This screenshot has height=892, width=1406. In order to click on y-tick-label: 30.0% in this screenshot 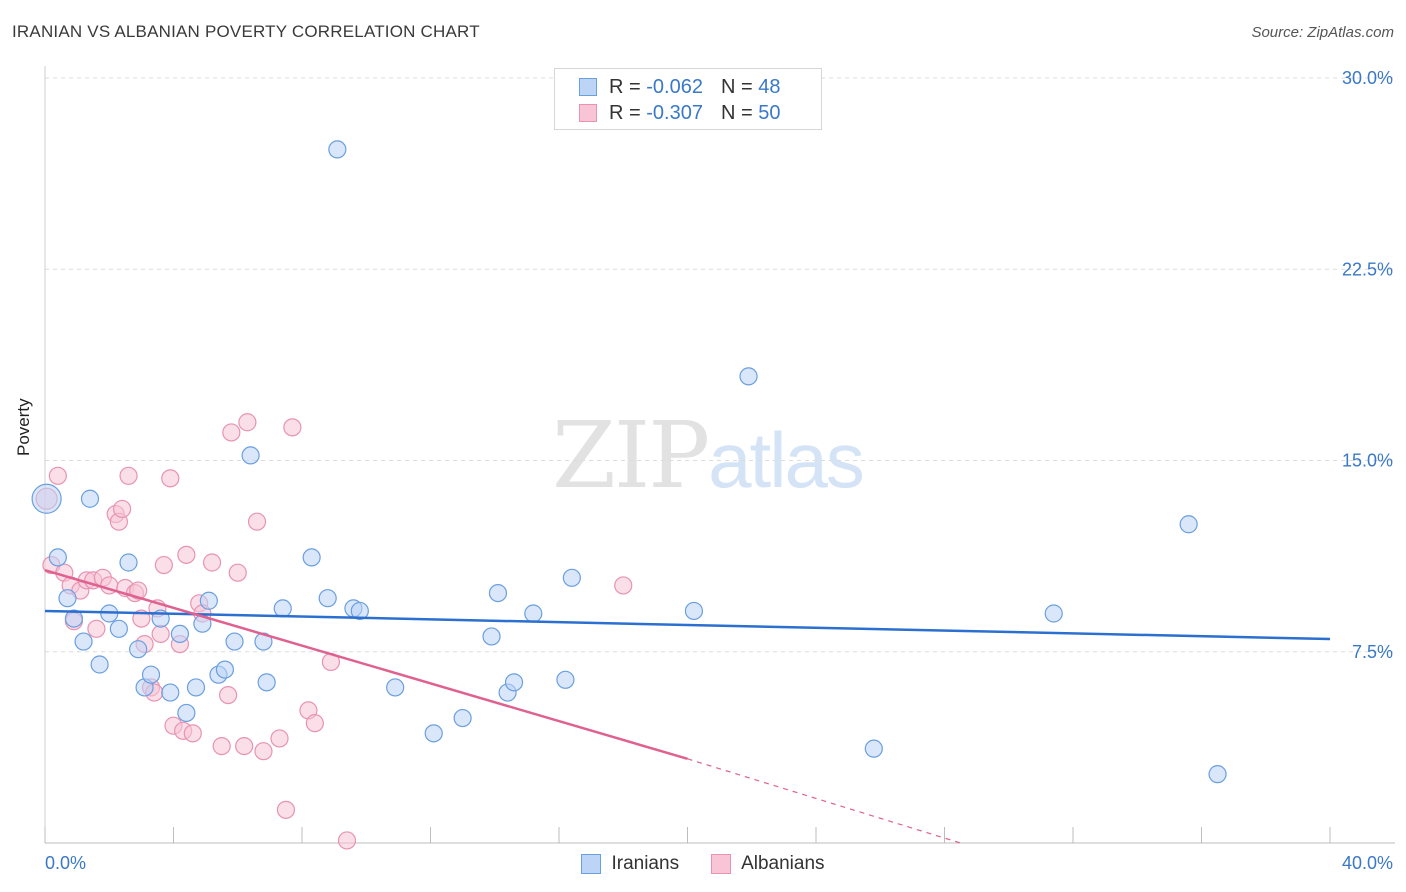, I will do `click(1367, 78)`.